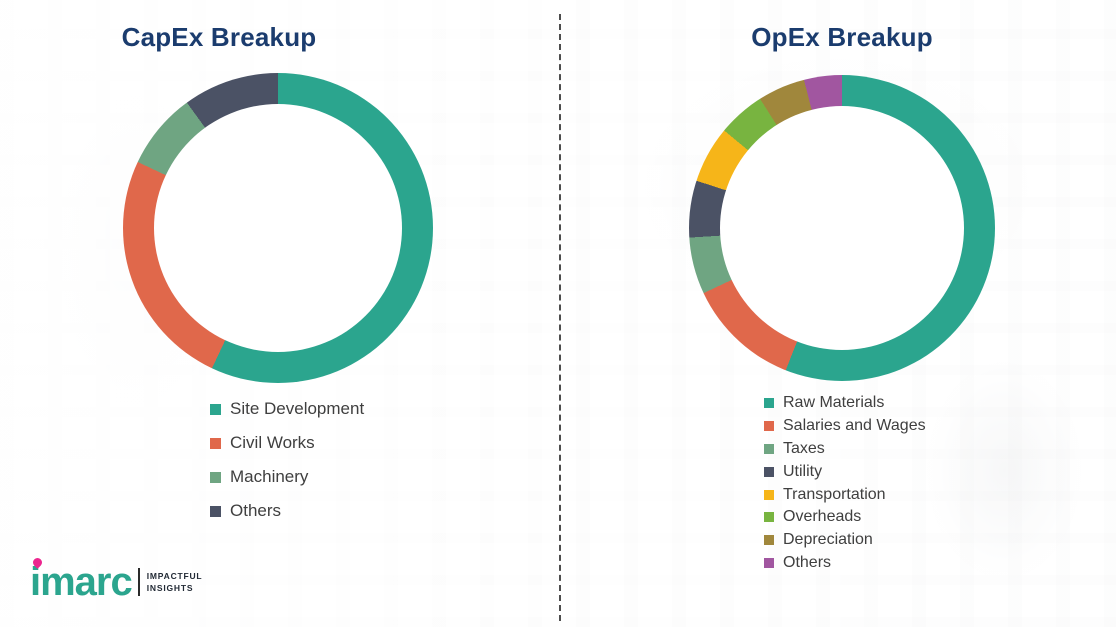  I want to click on legend-label: Salaries and Wages, so click(854, 426).